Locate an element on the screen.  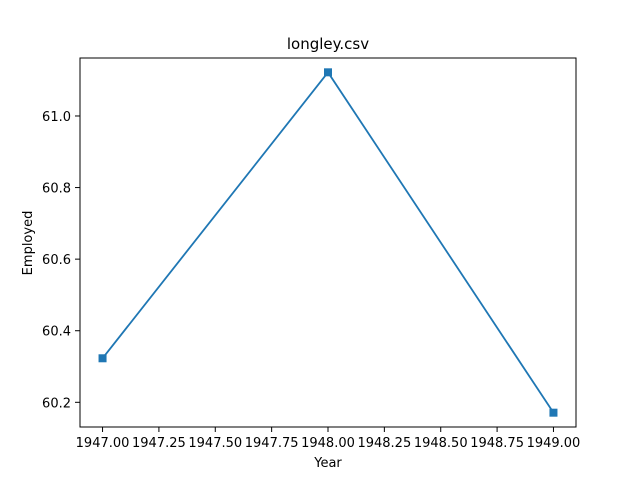
x-tick-label: 1948.25 is located at coordinates (384, 443).